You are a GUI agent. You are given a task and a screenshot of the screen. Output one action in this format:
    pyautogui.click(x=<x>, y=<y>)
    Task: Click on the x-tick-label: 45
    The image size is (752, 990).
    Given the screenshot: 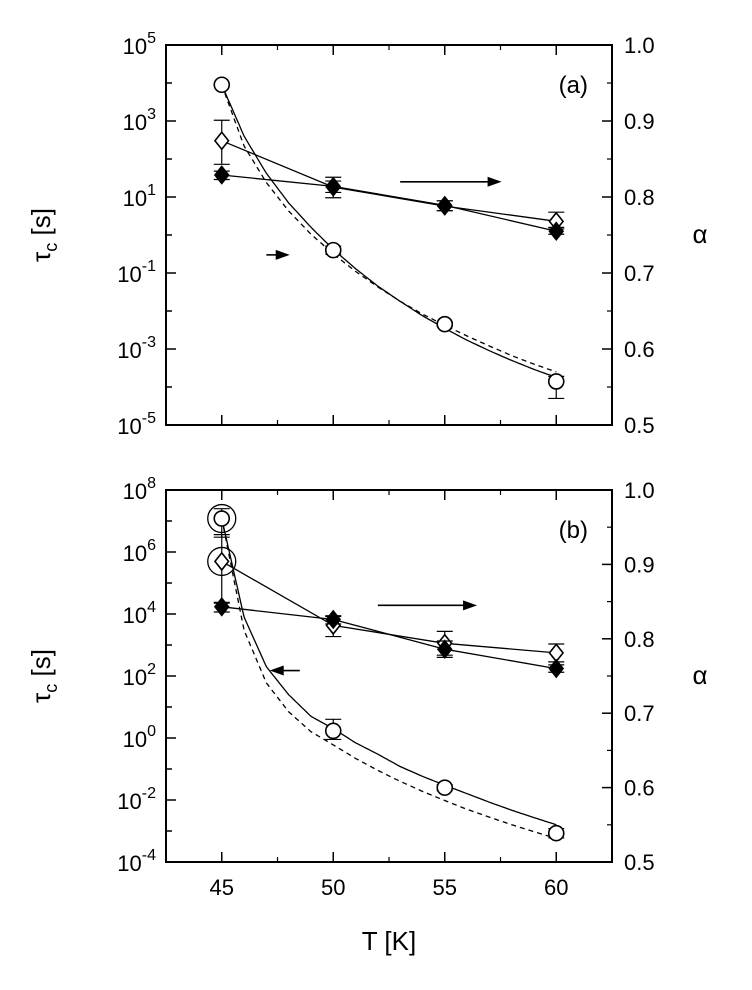 What is the action you would take?
    pyautogui.click(x=222, y=887)
    